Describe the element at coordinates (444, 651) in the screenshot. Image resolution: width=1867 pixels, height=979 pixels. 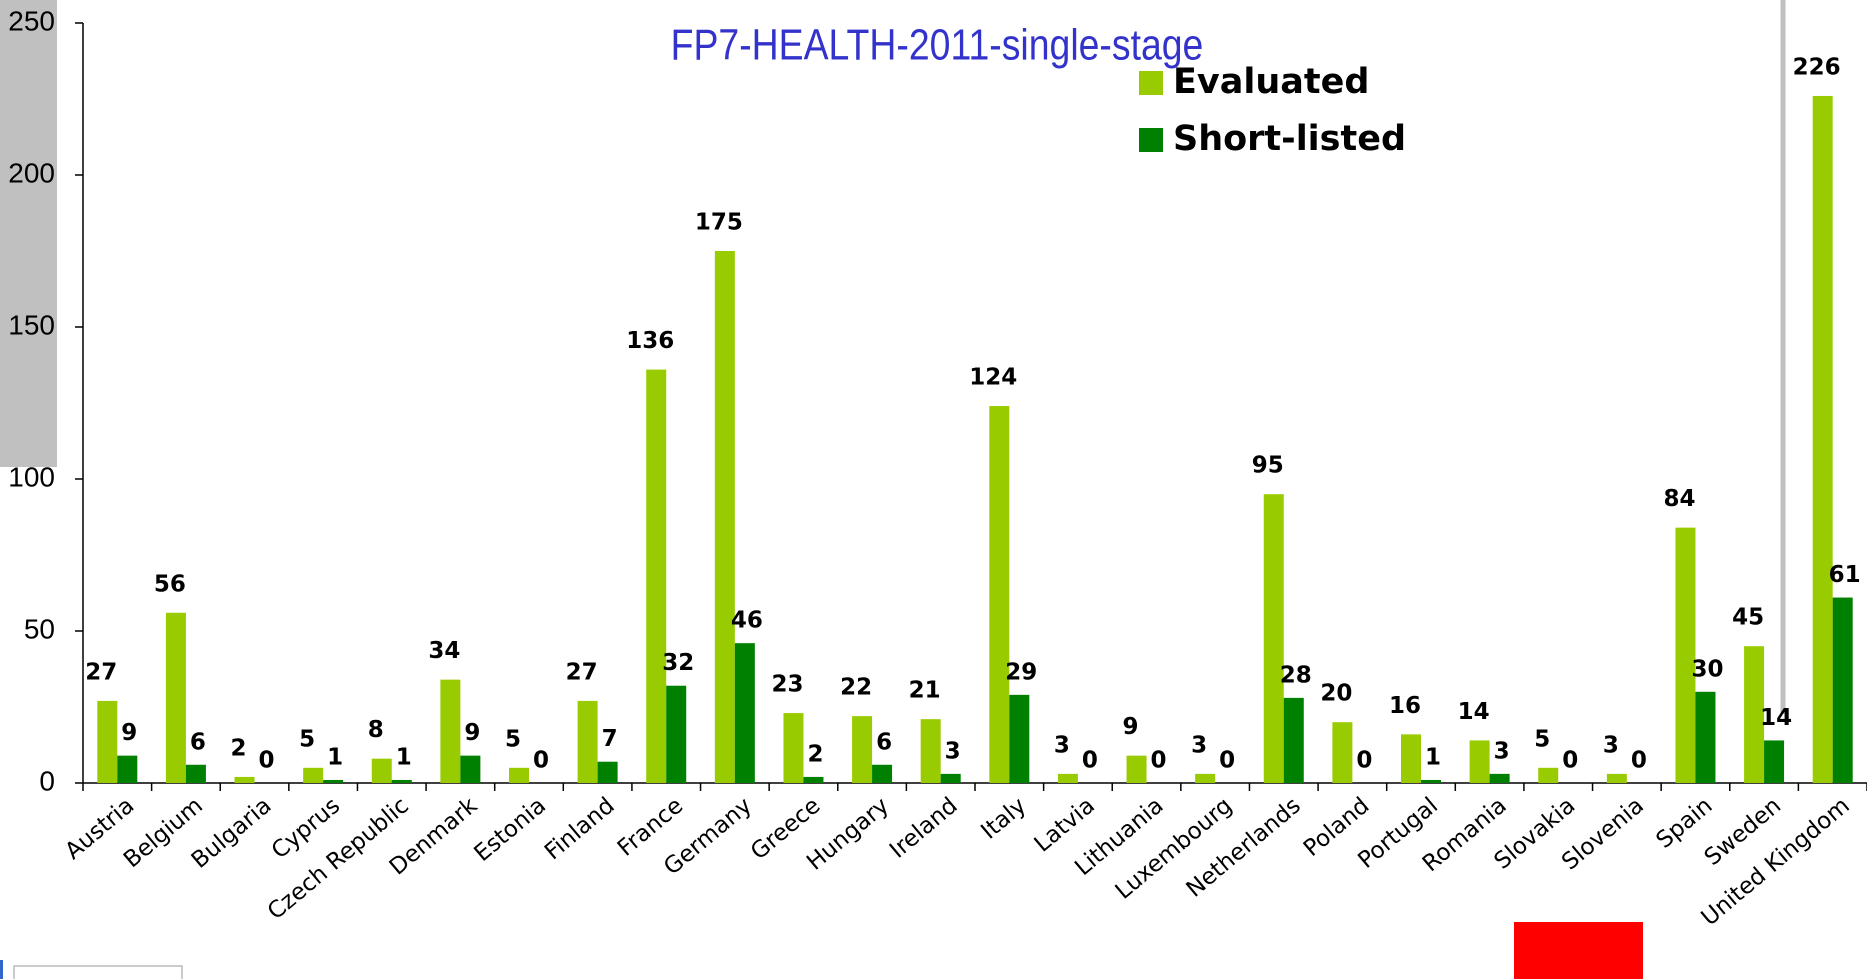
I see `value-label: 34` at that location.